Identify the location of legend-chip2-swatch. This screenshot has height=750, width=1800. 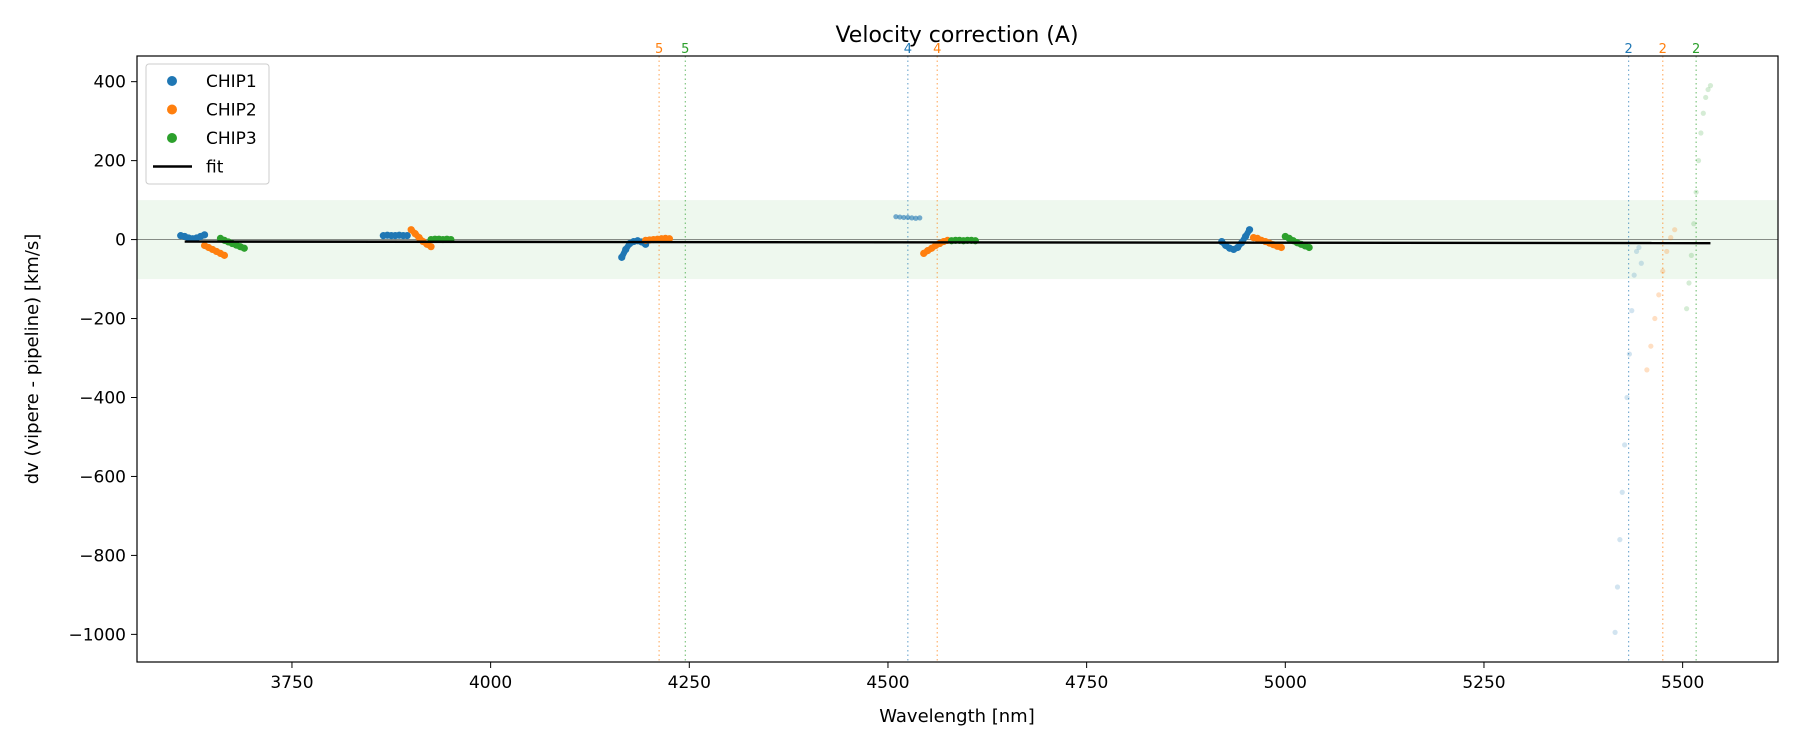
(172, 109).